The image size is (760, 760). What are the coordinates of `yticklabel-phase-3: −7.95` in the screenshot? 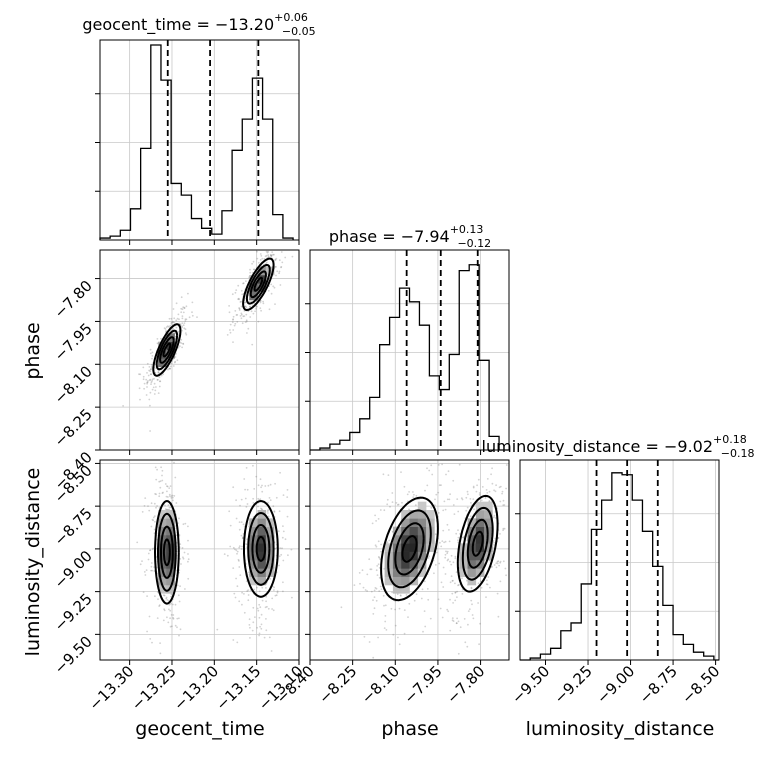 It's located at (73, 342).